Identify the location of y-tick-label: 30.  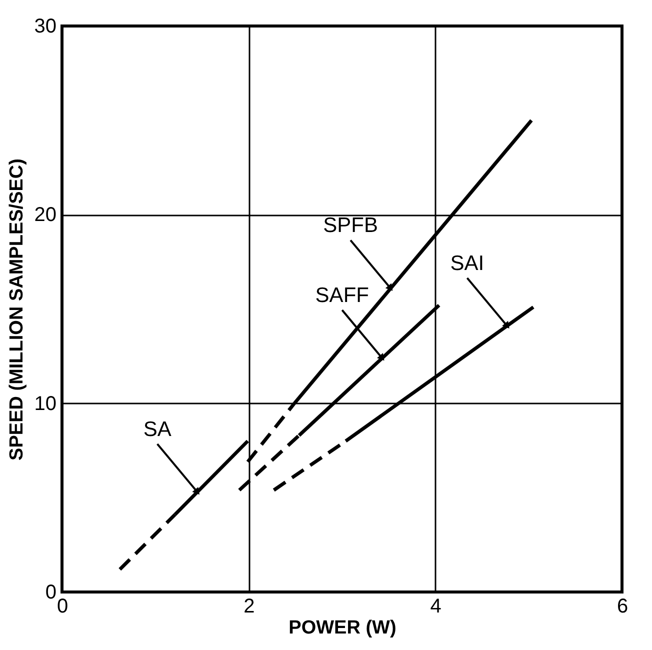
(45, 27).